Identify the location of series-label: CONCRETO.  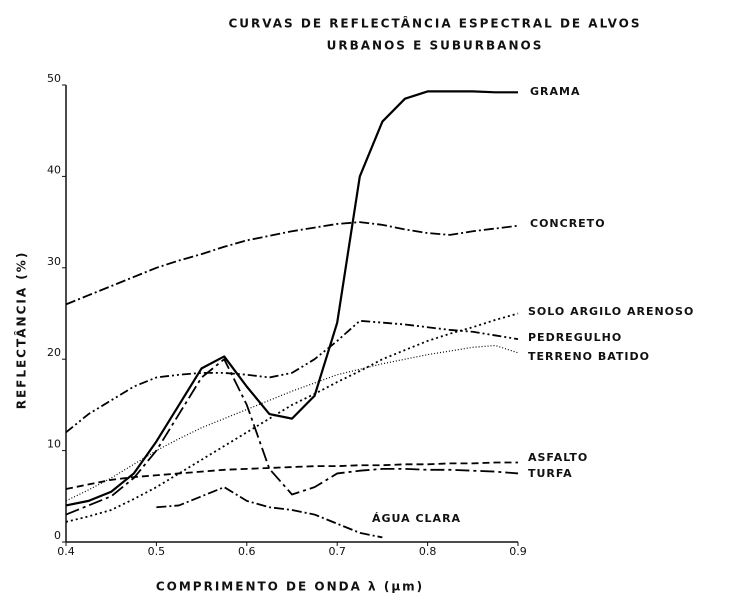
(568, 223).